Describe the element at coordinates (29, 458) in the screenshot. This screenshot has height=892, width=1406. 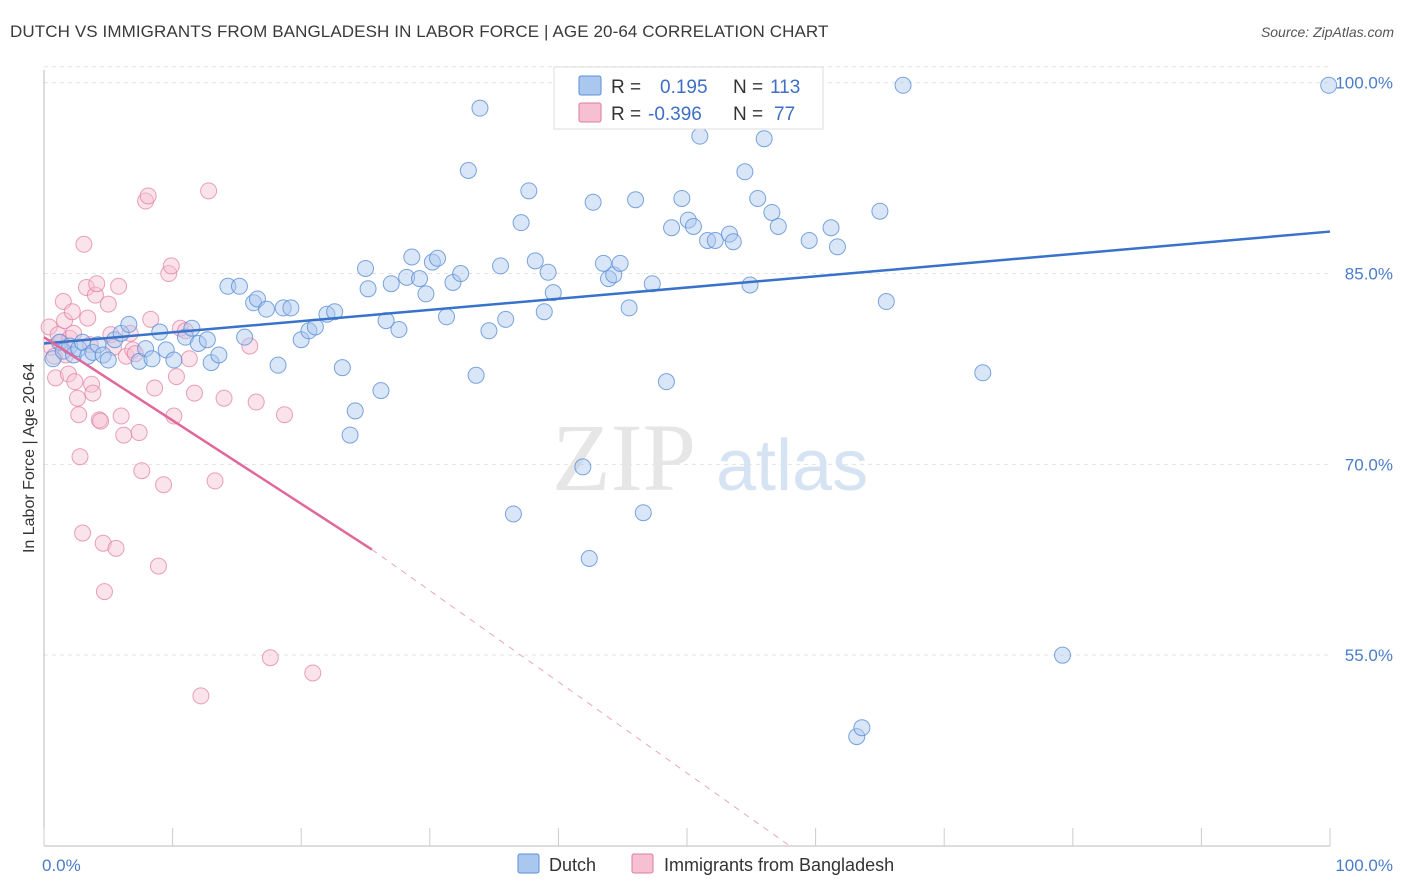
I see `y-axis-title: In Labor Force | Age 20-64` at that location.